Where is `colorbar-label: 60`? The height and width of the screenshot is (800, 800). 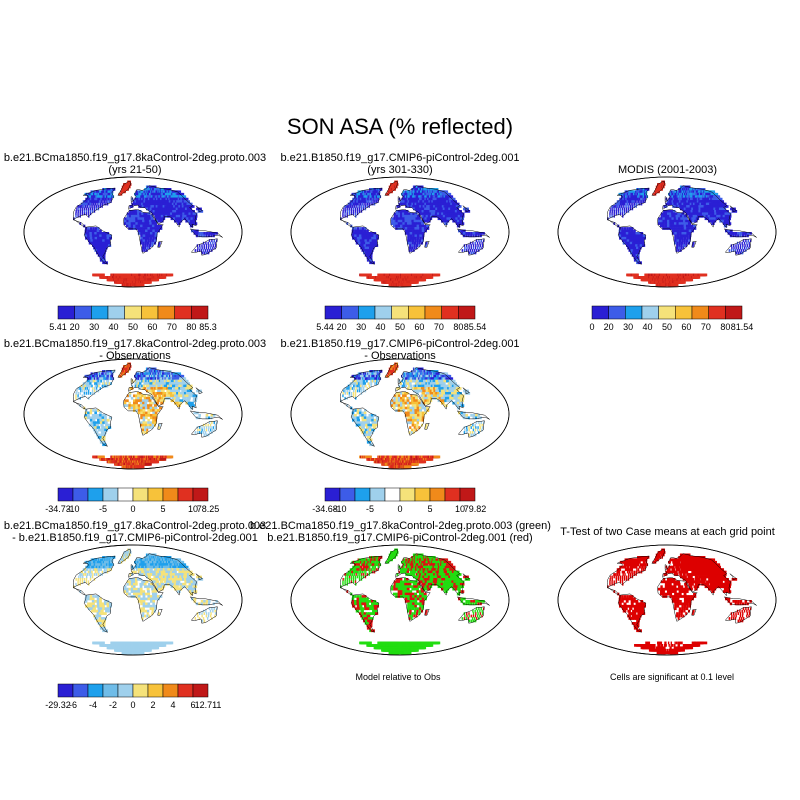 colorbar-label: 60 is located at coordinates (686, 327).